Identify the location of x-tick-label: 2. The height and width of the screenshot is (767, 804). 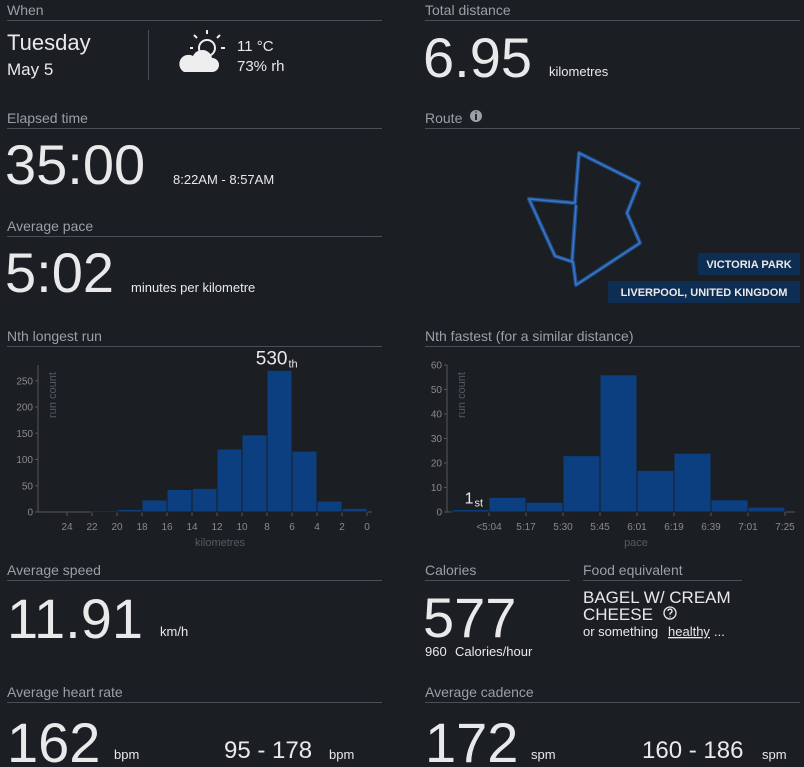
(342, 527).